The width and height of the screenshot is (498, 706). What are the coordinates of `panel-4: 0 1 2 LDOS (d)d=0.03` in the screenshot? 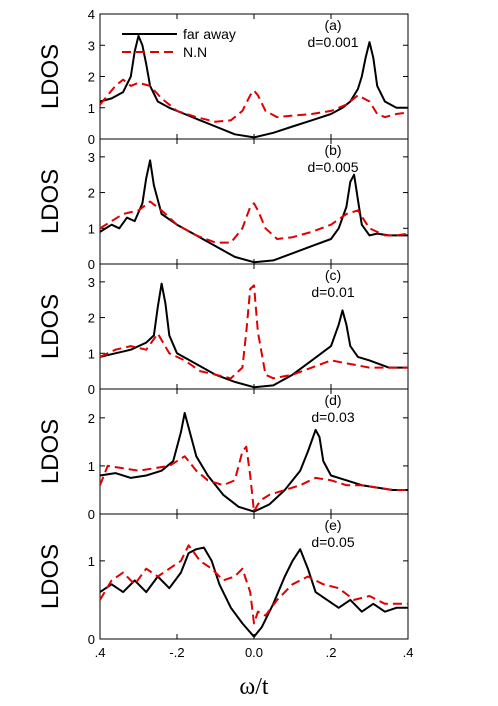 It's located at (223, 455).